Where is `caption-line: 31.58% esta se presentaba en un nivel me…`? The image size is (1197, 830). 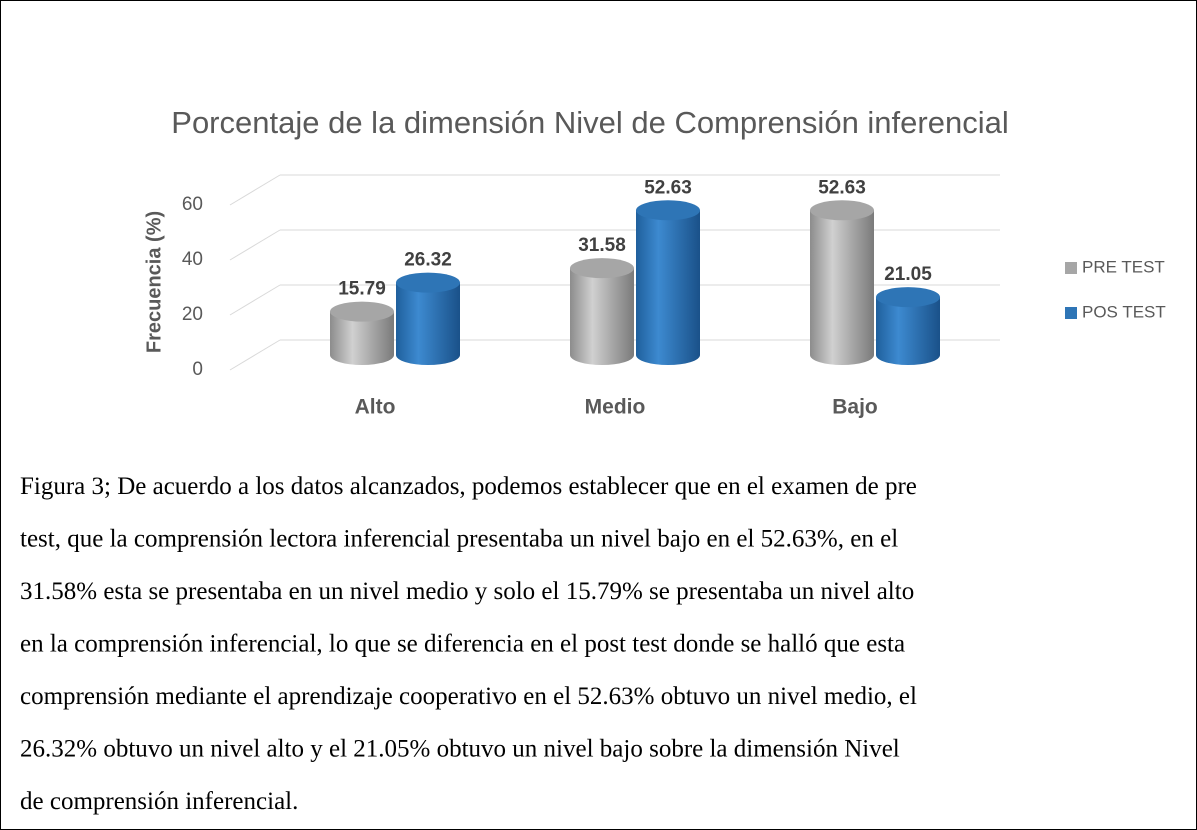
caption-line: 31.58% esta se presentaba en un nivel me… is located at coordinates (467, 591).